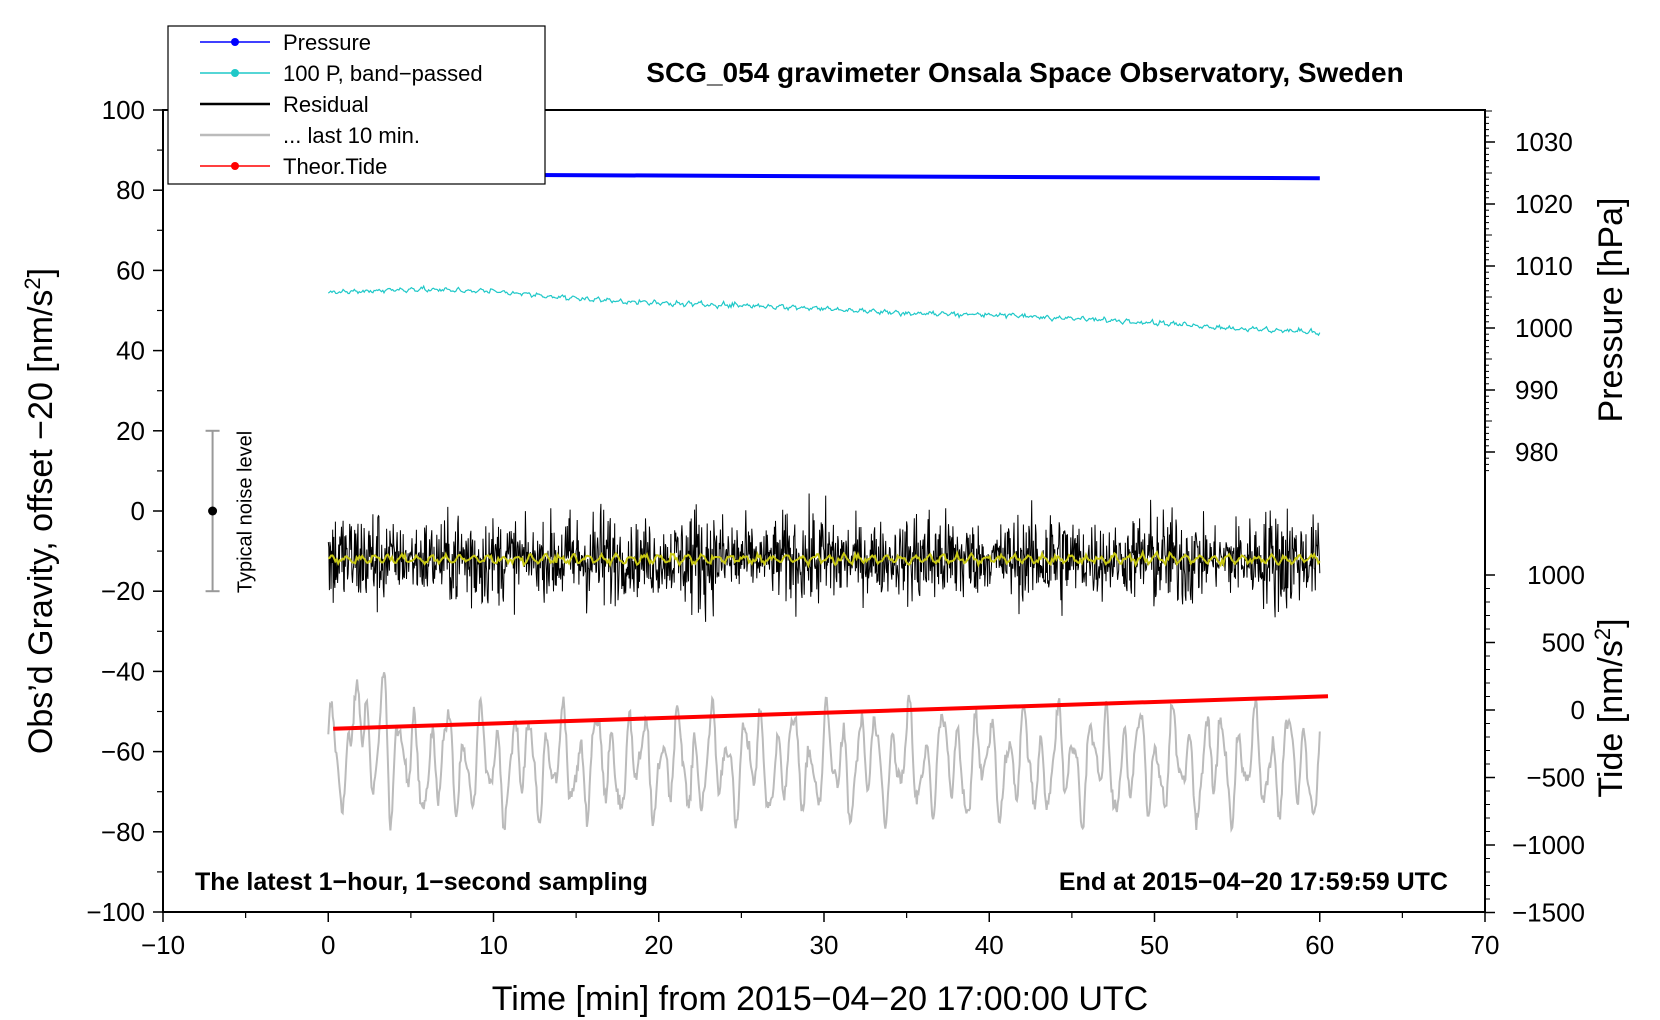 The height and width of the screenshot is (1020, 1660). What do you see at coordinates (123, 832) in the screenshot?
I see `y-tick-label: −80` at bounding box center [123, 832].